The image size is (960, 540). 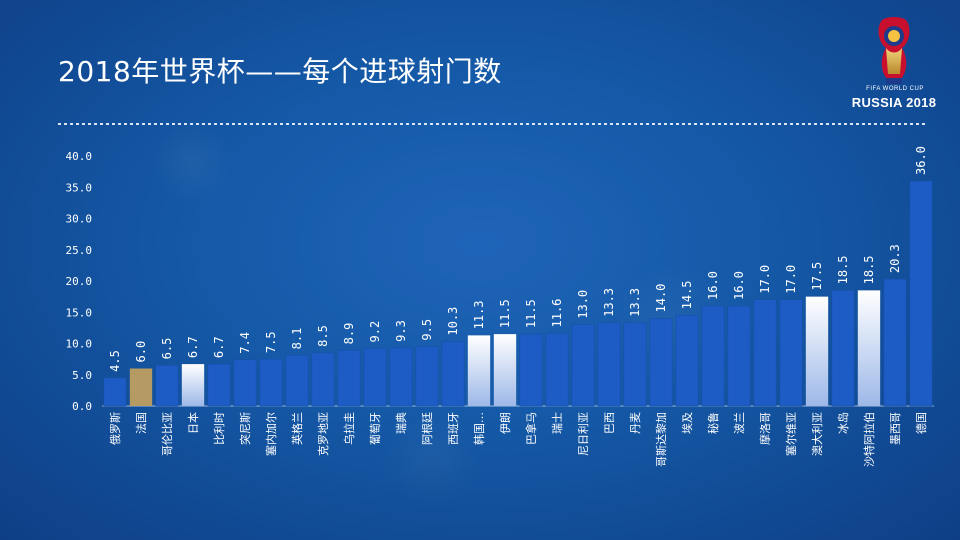 What do you see at coordinates (280, 71) in the screenshot?
I see `slide-title: 2018年世界杯——每个进球射门数` at bounding box center [280, 71].